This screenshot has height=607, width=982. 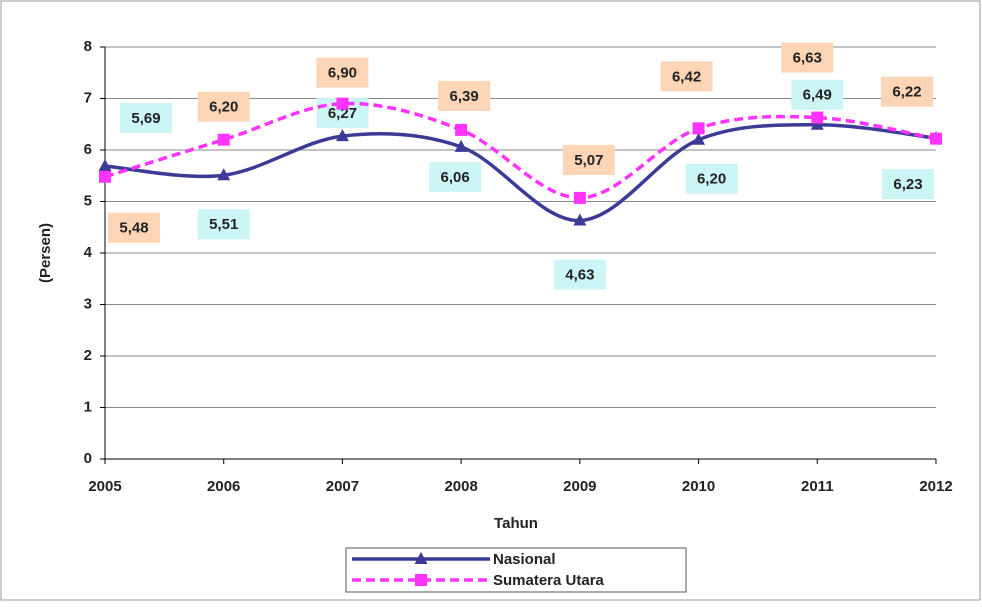 I want to click on legend-label: Sumatera Utara, so click(x=549, y=580).